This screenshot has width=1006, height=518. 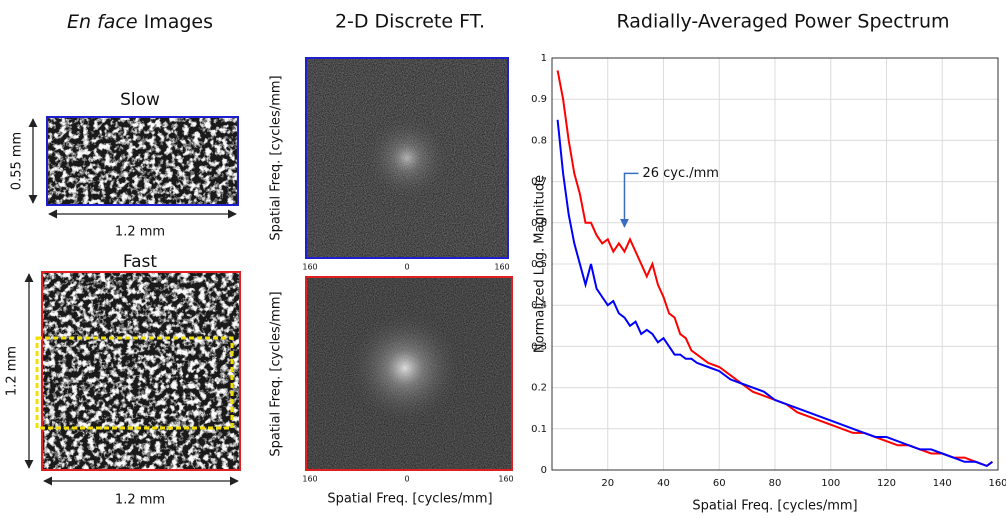 I want to click on x-tick-label: 100, so click(x=830, y=483).